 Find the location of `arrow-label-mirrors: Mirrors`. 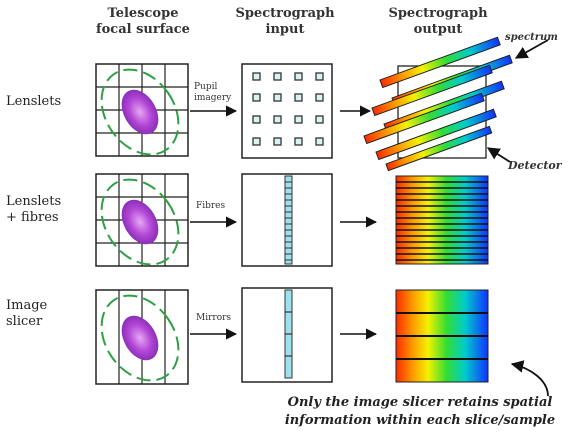

arrow-label-mirrors: Mirrors is located at coordinates (214, 318).